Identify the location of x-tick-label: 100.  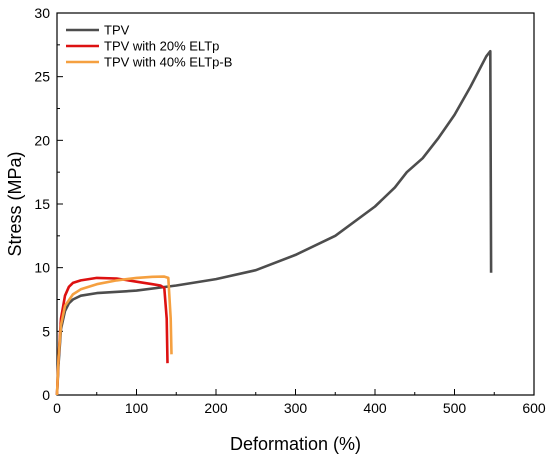
(137, 408).